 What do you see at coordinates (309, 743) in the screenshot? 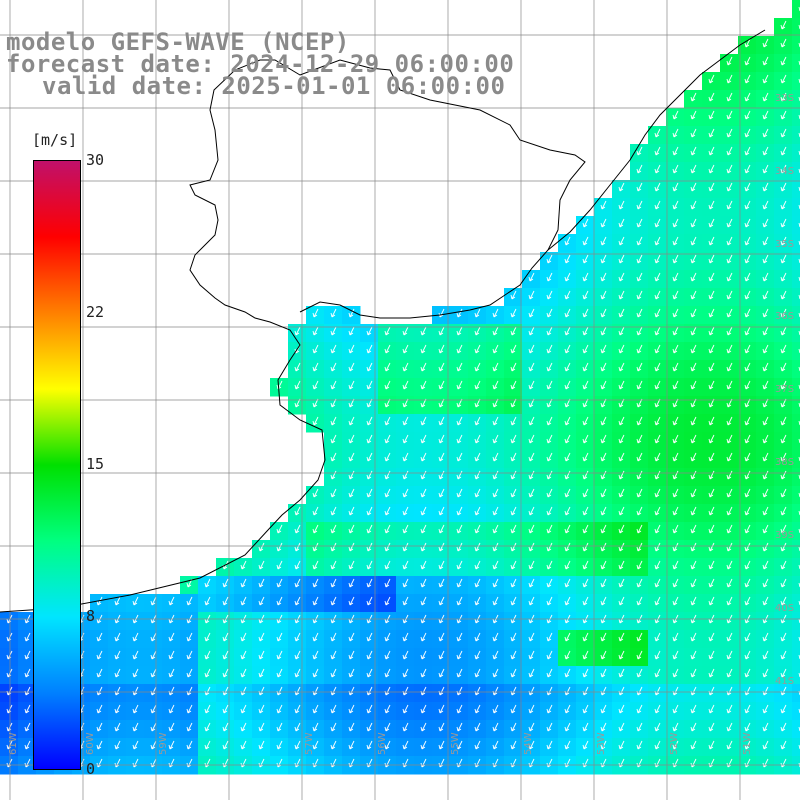
I see `lon-label: 57W` at bounding box center [309, 743].